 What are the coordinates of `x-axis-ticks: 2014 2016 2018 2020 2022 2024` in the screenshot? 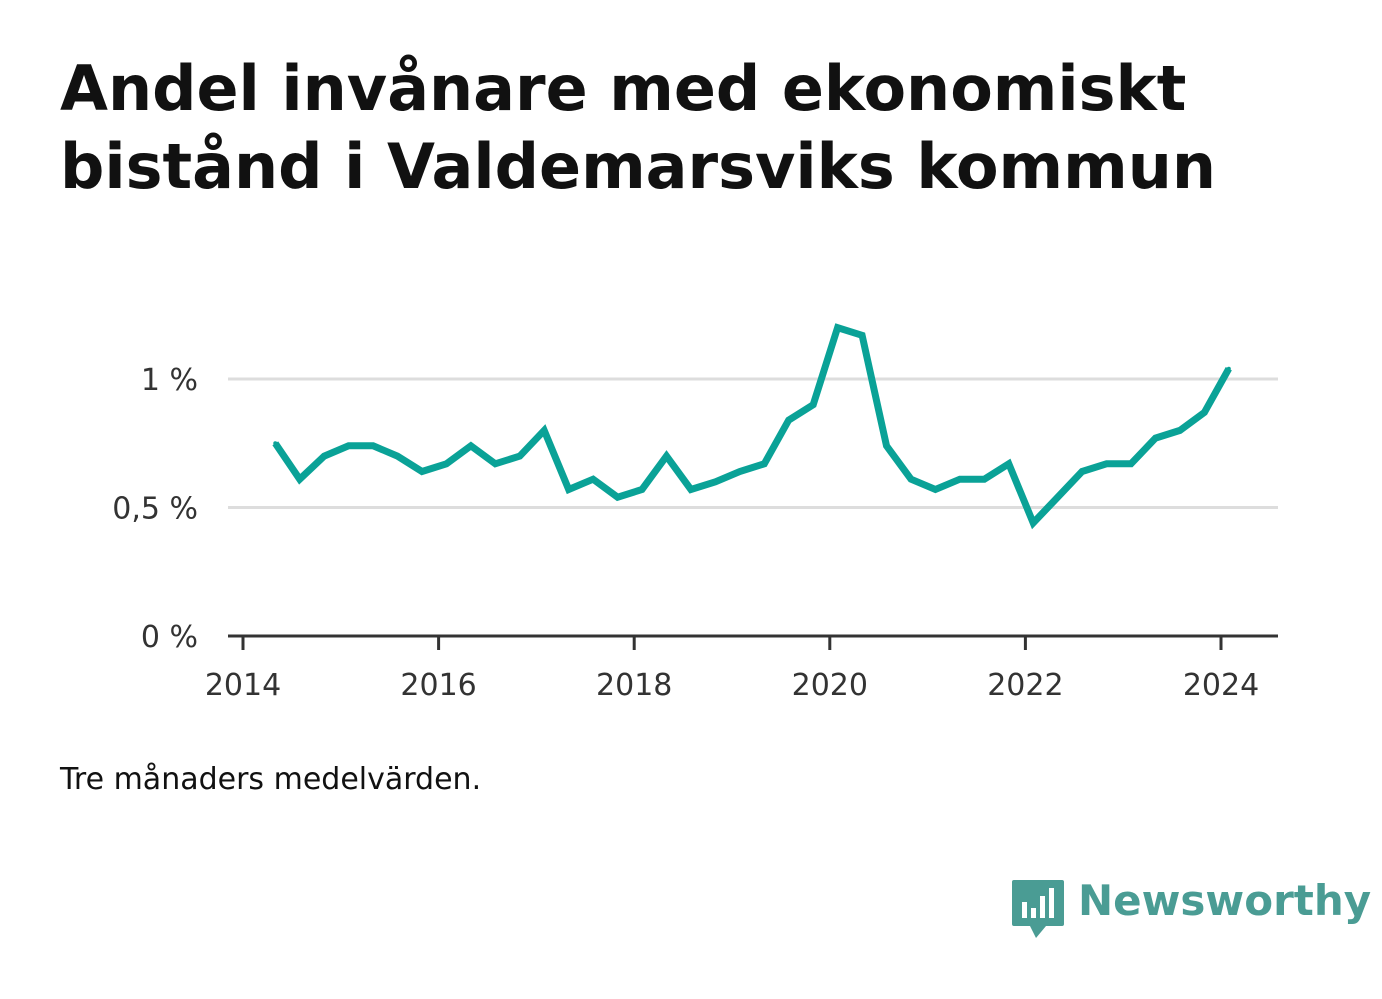 It's located at (732, 669).